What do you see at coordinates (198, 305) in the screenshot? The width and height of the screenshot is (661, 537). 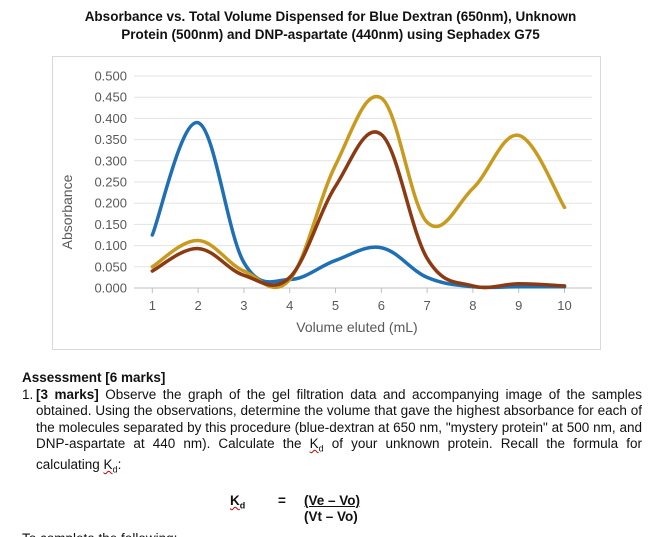 I see `x-tick-label: 2` at bounding box center [198, 305].